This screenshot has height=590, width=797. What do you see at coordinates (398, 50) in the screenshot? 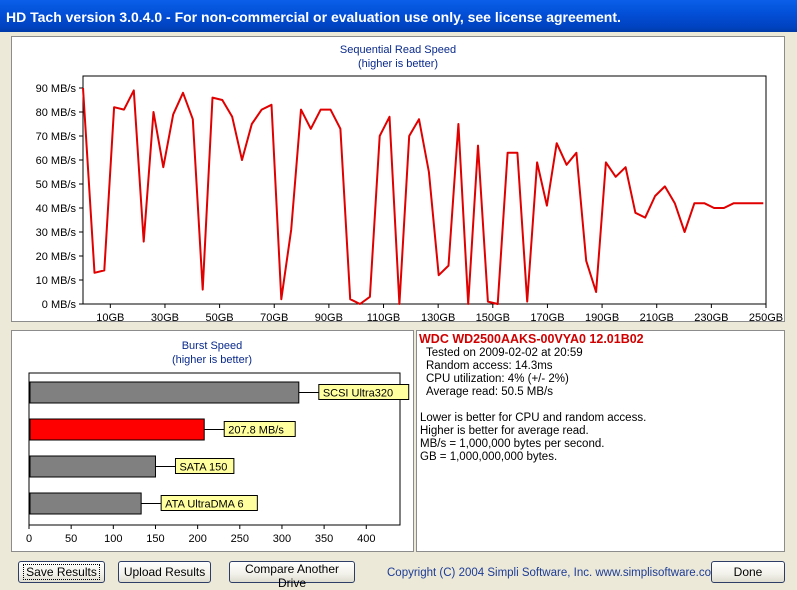
I see `chart-title: Sequential Read Speed` at bounding box center [398, 50].